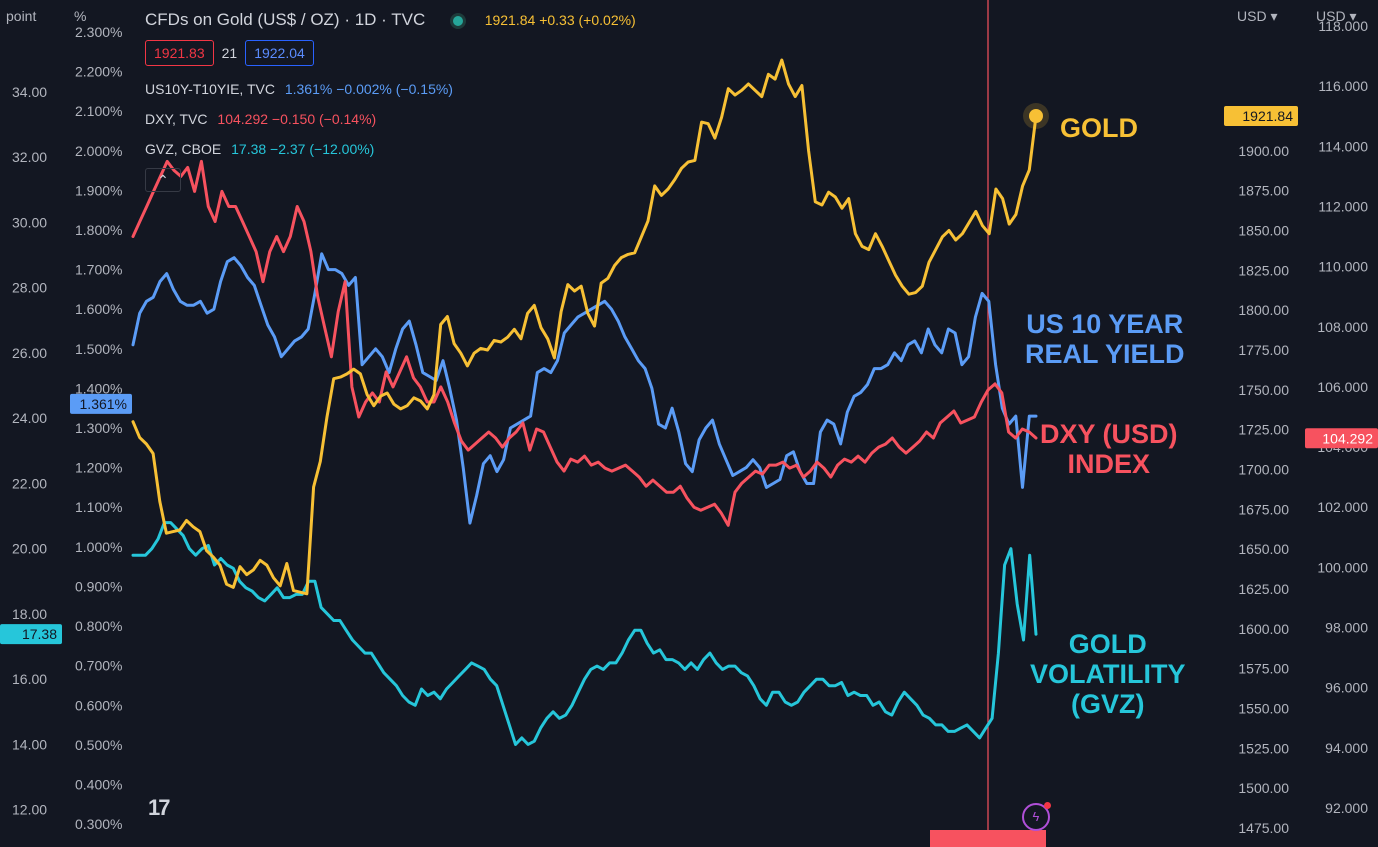 The height and width of the screenshot is (847, 1378). Describe the element at coordinates (1263, 469) in the screenshot. I see `gold-usd-axis-tick: 1700.00` at that location.